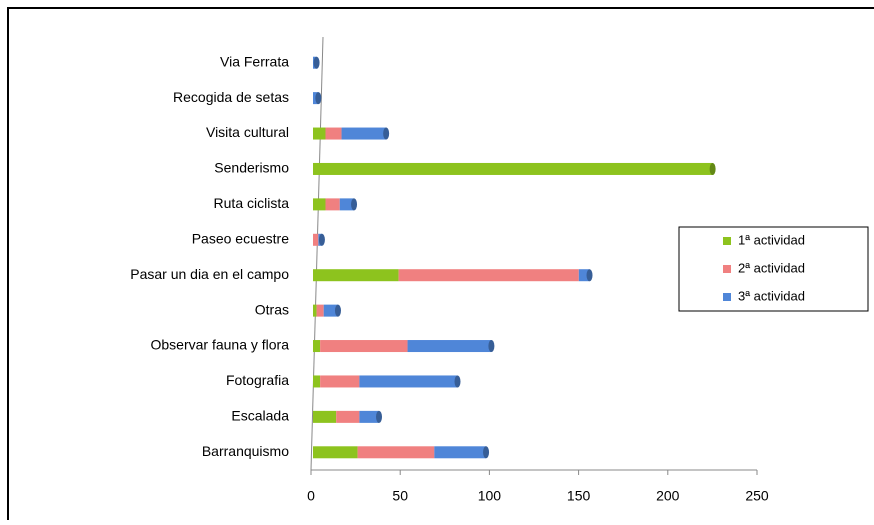 The height and width of the screenshot is (525, 874). I want to click on y-tick-label: Ruta ciclista, so click(252, 203).